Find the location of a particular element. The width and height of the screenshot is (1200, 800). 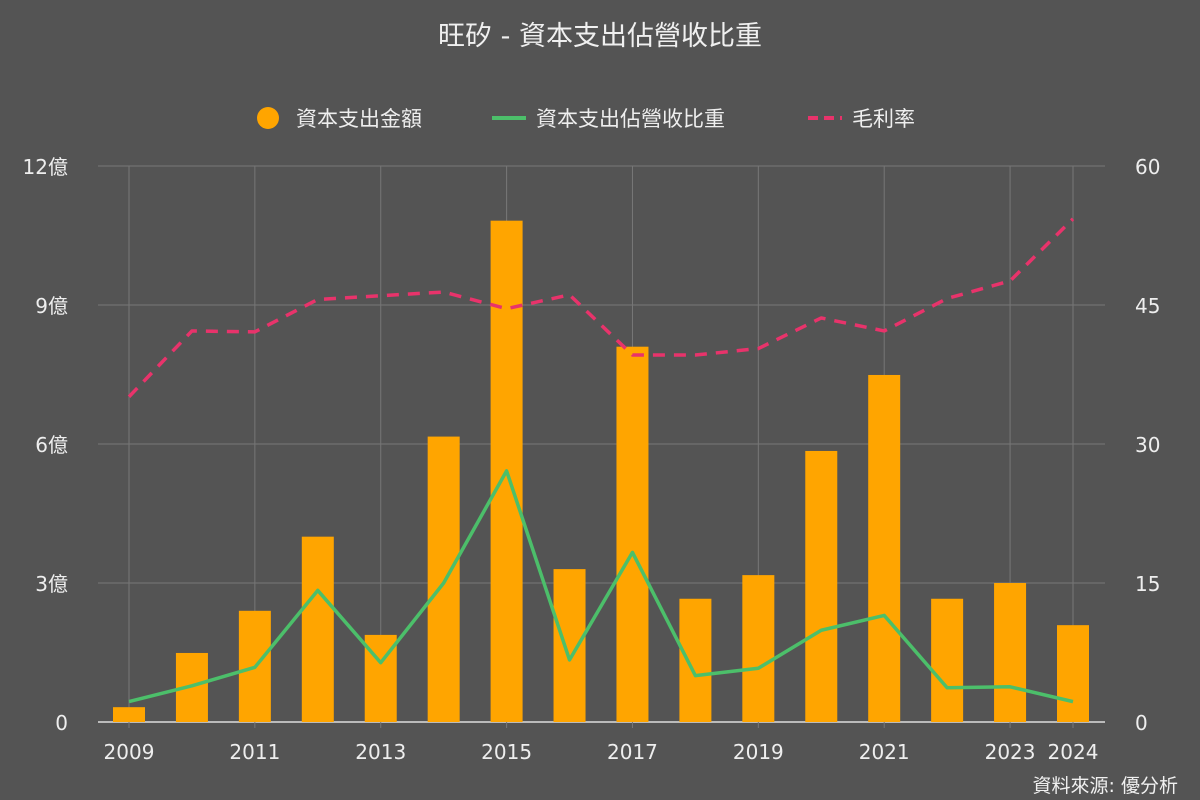

left-tick-label: 6億 is located at coordinates (51, 445).